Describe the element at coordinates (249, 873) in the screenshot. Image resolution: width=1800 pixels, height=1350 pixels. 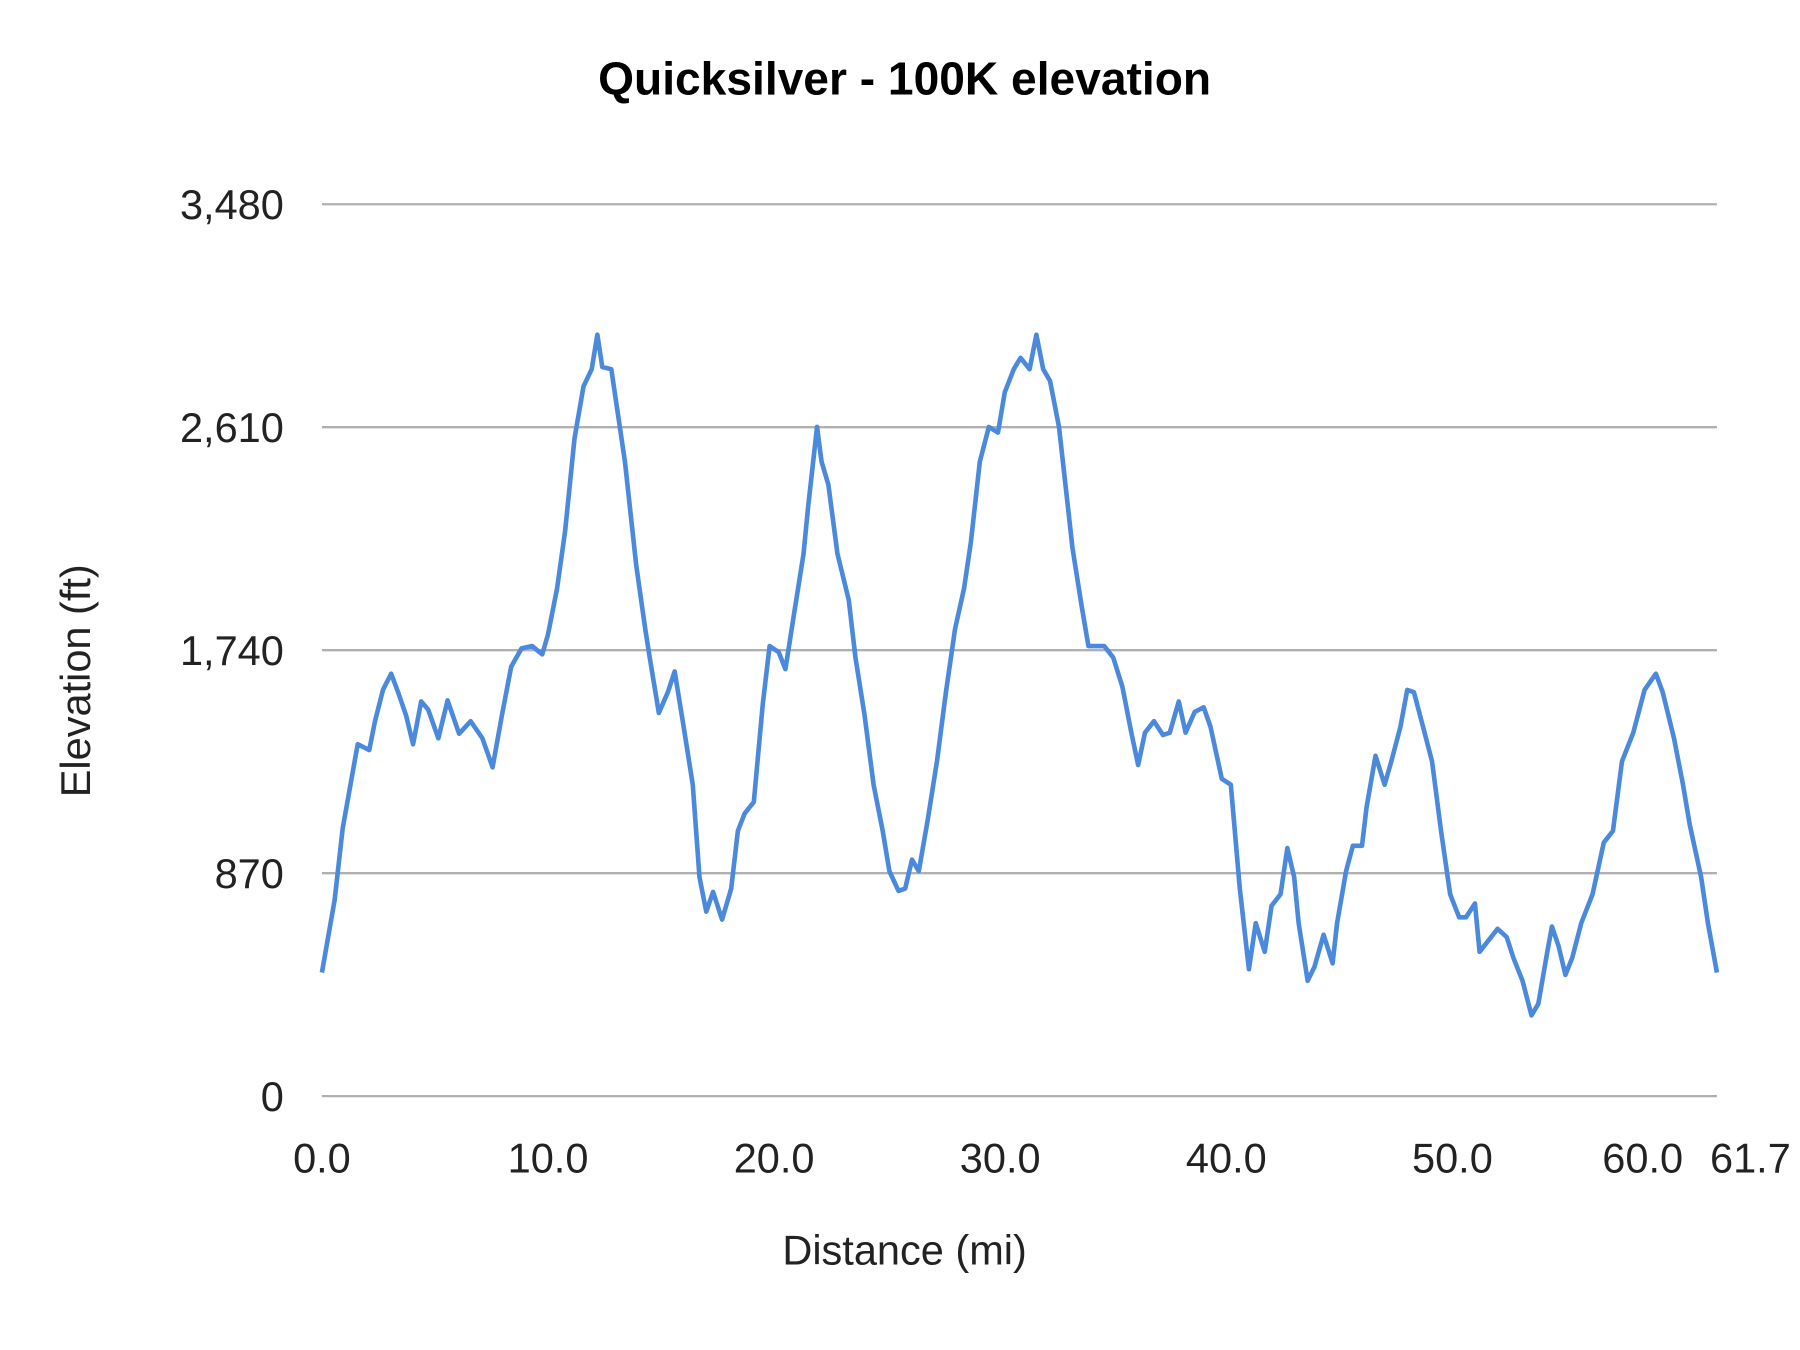
I see `y-tick-label: 870` at that location.